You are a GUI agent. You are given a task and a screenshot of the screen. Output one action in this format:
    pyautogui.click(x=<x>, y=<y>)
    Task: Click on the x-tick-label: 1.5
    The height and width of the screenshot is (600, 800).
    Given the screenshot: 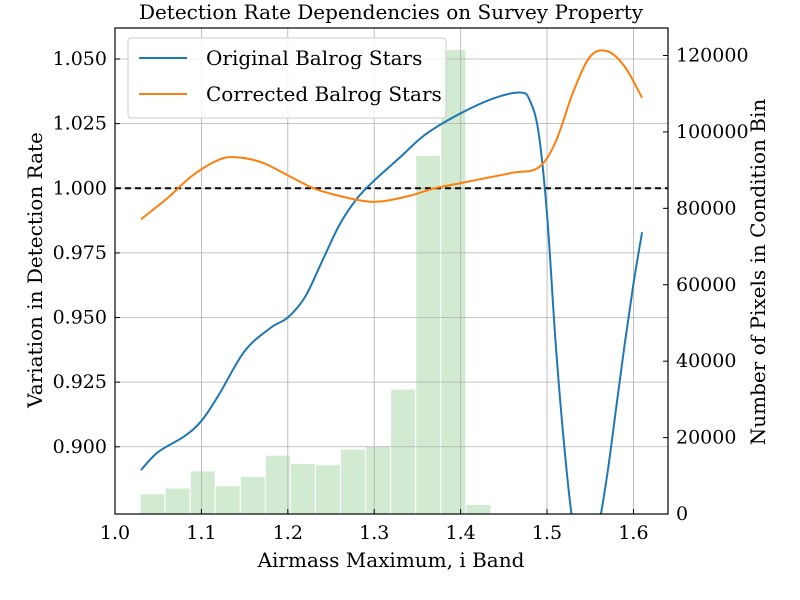 What is the action you would take?
    pyautogui.click(x=547, y=533)
    